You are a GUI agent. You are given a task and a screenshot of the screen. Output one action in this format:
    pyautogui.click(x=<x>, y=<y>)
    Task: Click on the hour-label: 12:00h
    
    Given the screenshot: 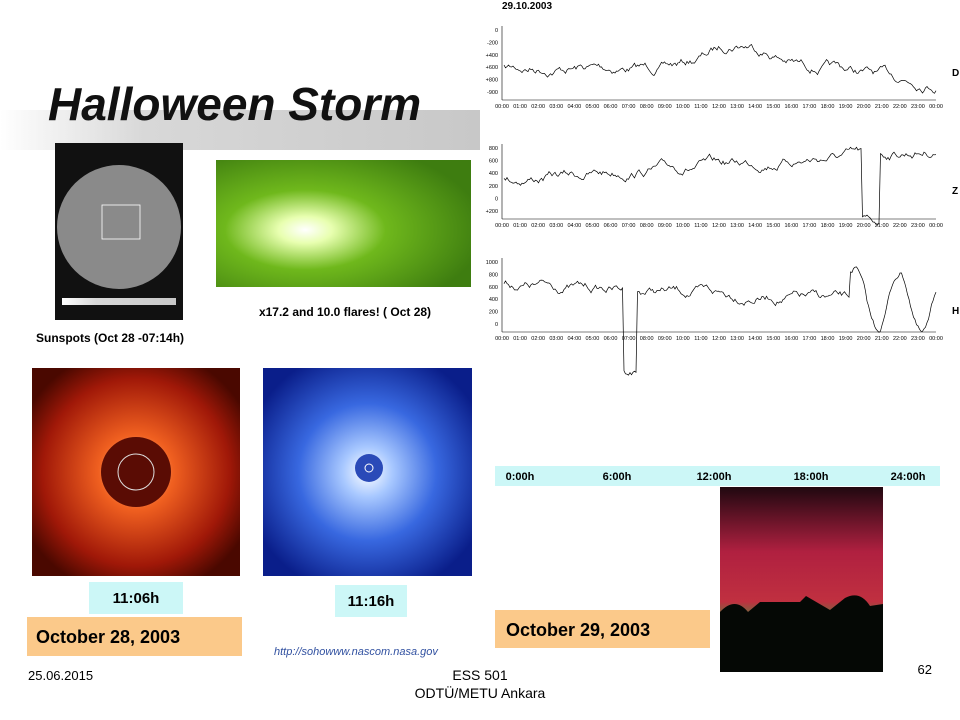 What is the action you would take?
    pyautogui.click(x=714, y=477)
    